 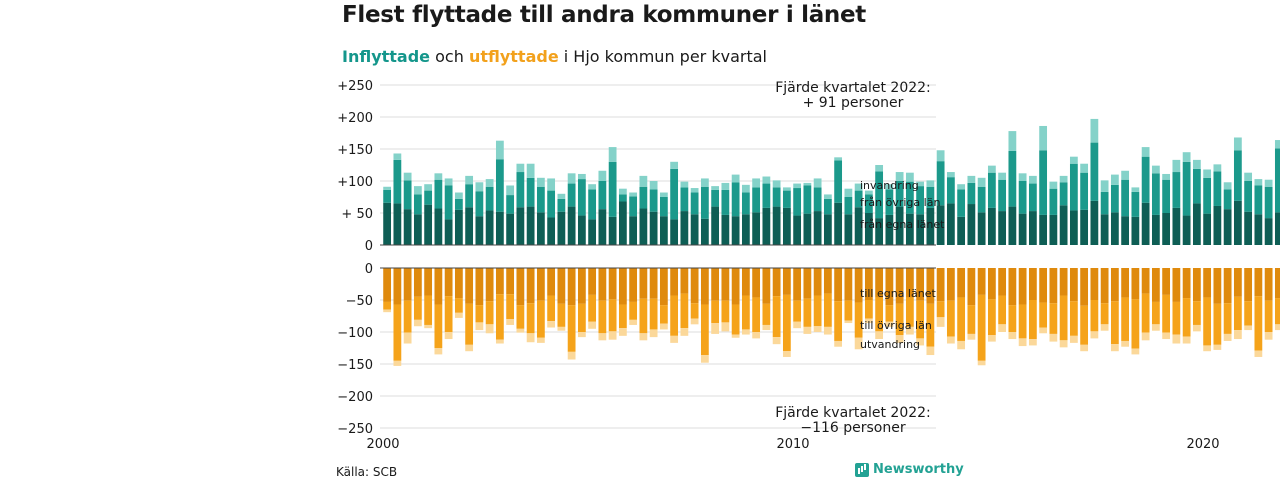 I want to click on brand-logo: Newsworthy, so click(x=909, y=469).